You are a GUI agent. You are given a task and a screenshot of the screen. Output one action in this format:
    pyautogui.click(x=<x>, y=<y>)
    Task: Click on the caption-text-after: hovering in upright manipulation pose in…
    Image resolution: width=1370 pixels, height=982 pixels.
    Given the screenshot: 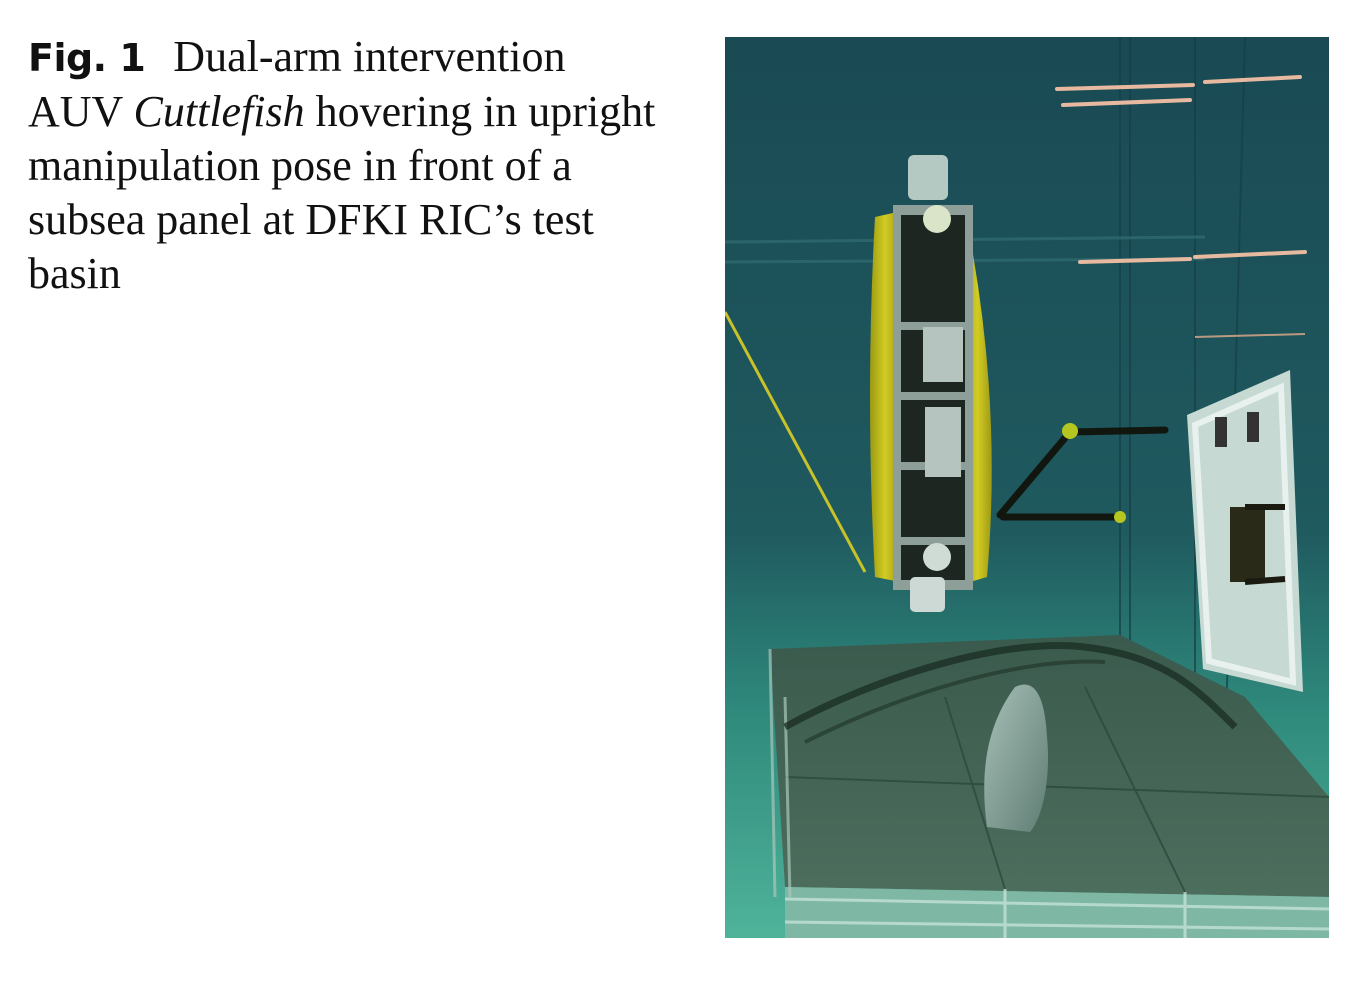 What is the action you would take?
    pyautogui.click(x=342, y=192)
    